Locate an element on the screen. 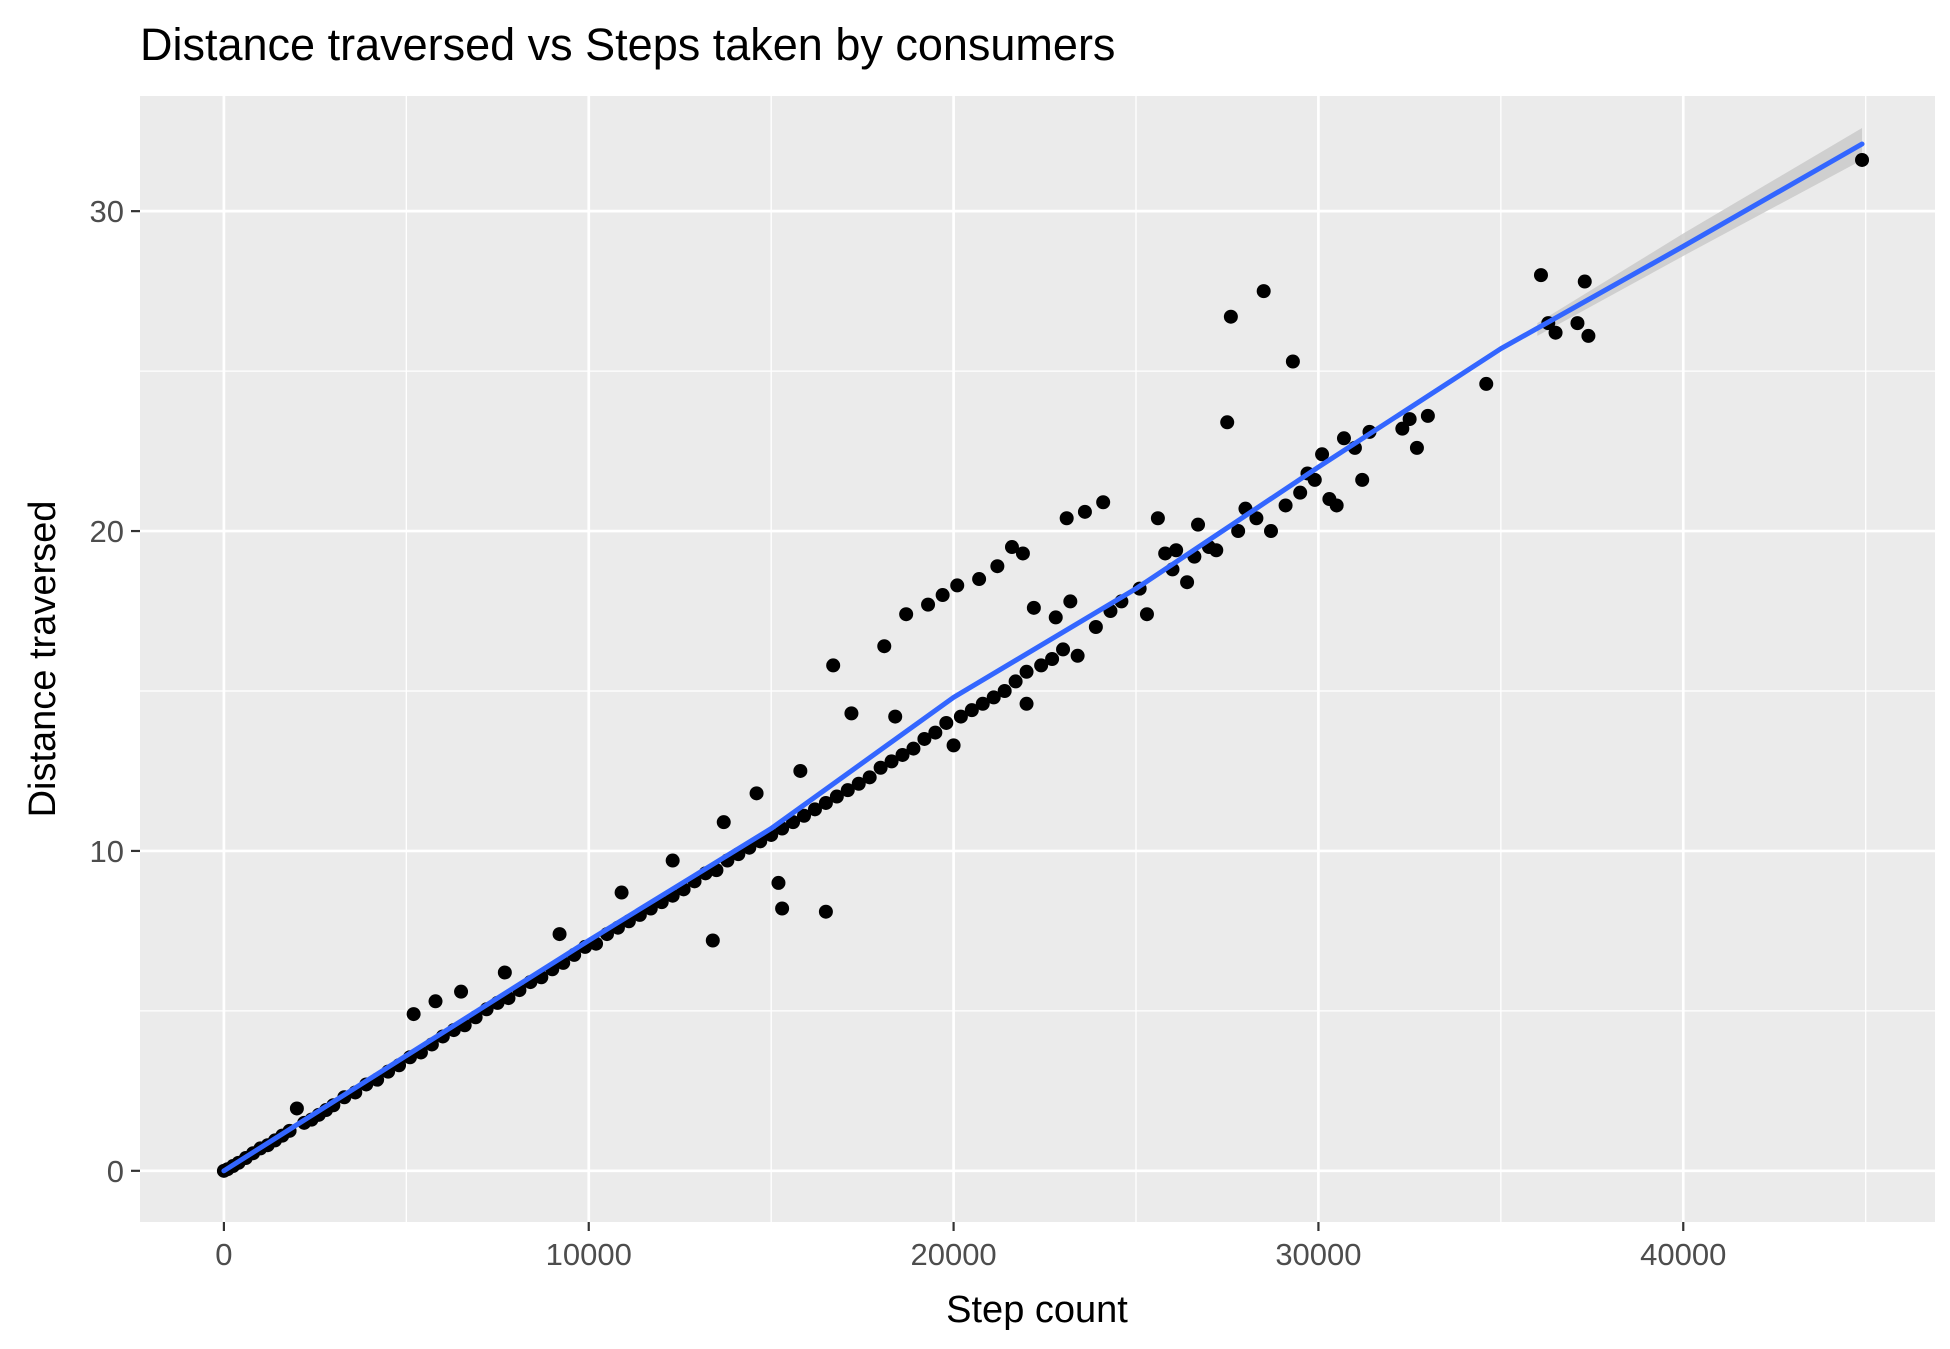  x-axis-title: Step count is located at coordinates (1037, 1310).